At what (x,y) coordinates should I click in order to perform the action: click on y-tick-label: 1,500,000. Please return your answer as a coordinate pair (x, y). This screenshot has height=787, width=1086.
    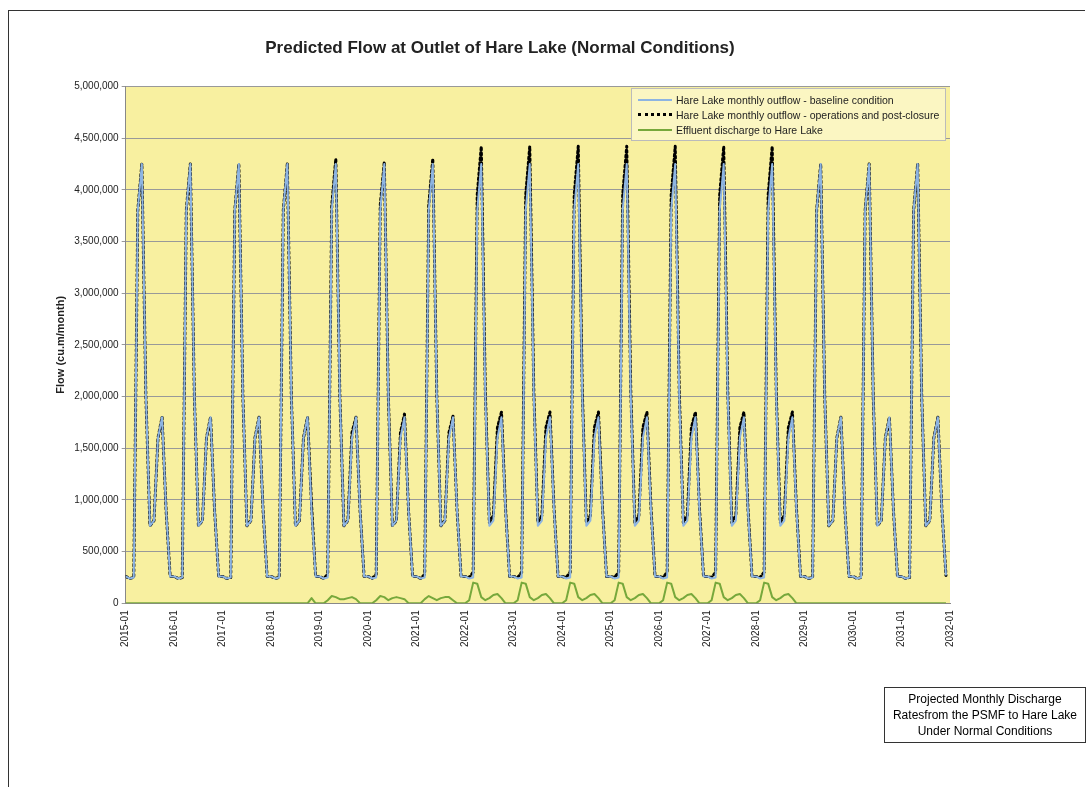
    Looking at the image, I should click on (97, 447).